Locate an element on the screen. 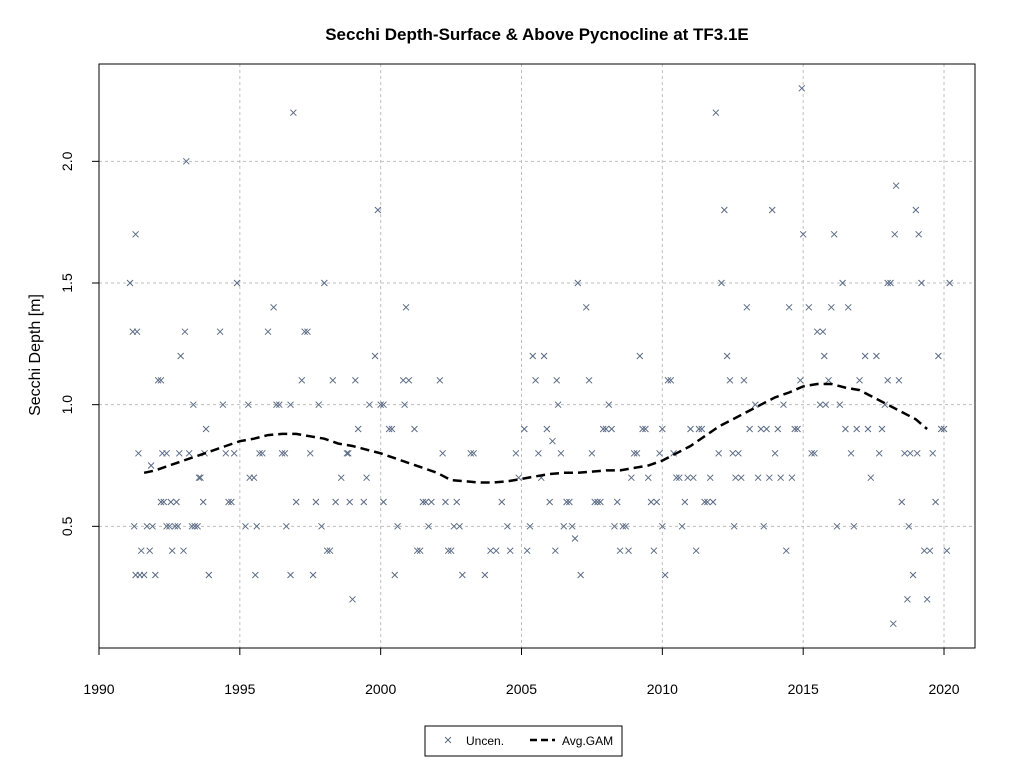 Image resolution: width=1024 pixels, height=768 pixels. y-tick-label: 1.5 is located at coordinates (67, 283).